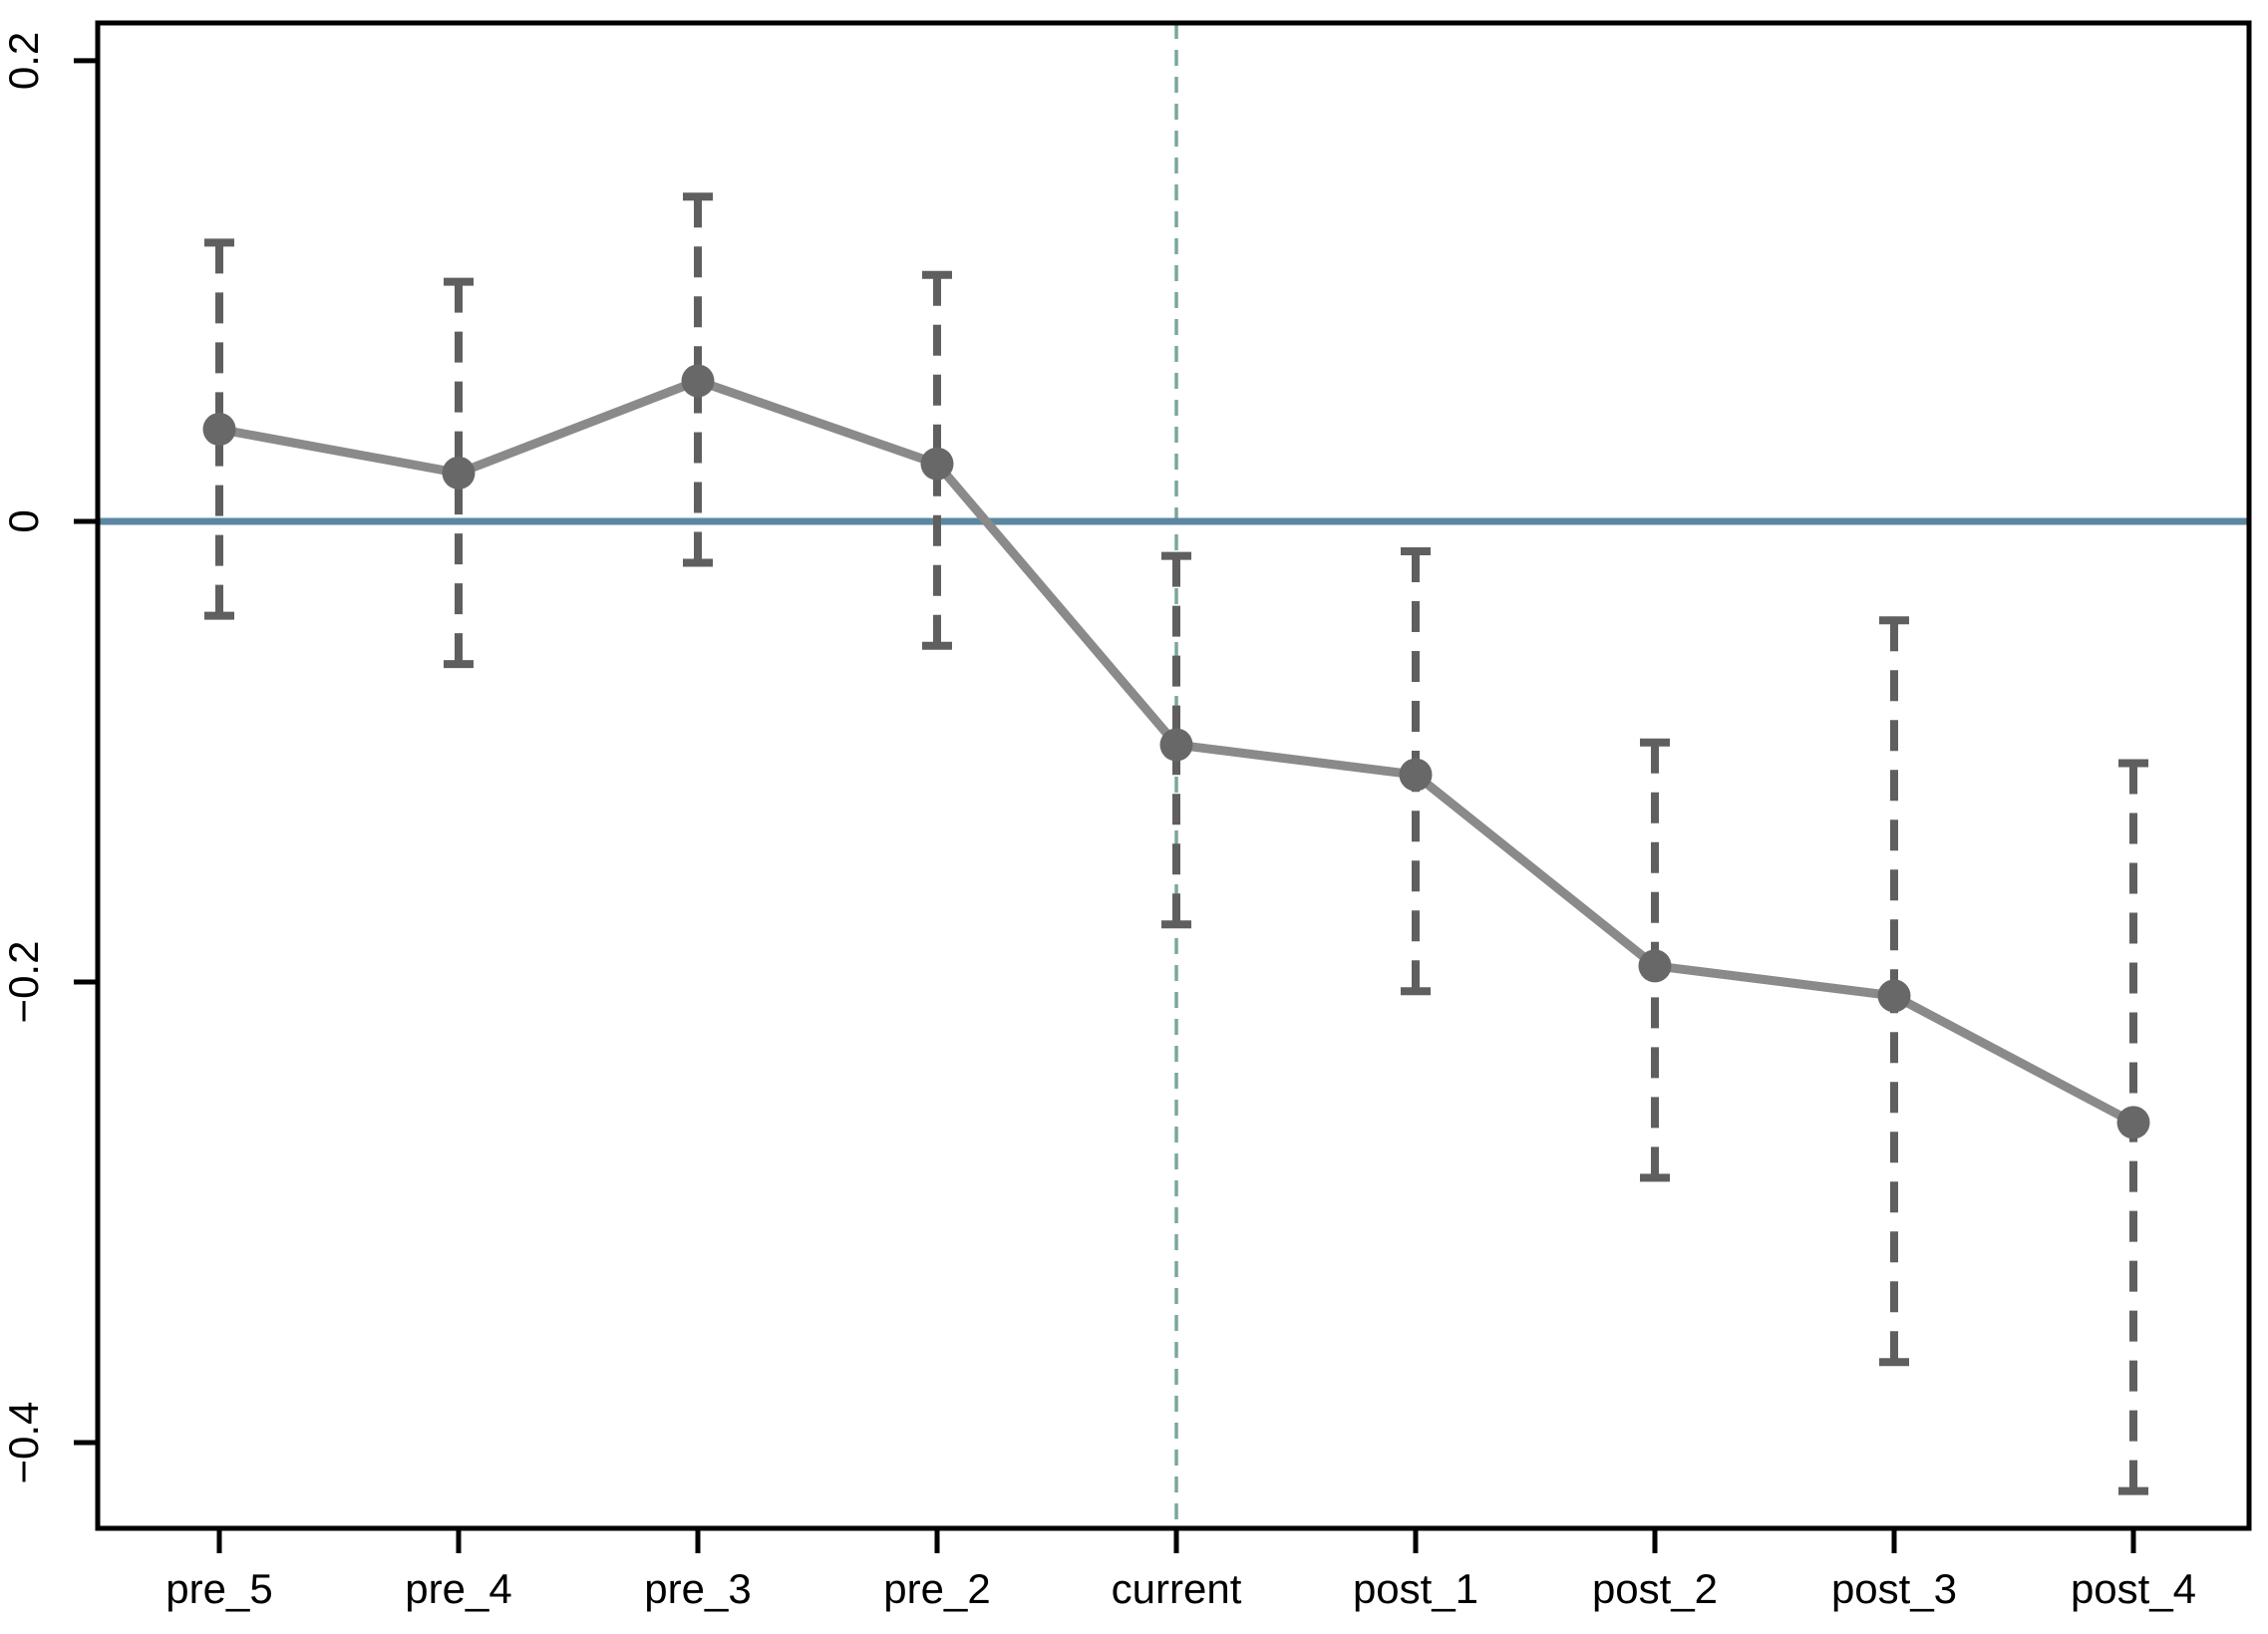 The width and height of the screenshot is (2268, 1634). Describe the element at coordinates (1655, 1588) in the screenshot. I see `x-tick-label: post_2` at that location.